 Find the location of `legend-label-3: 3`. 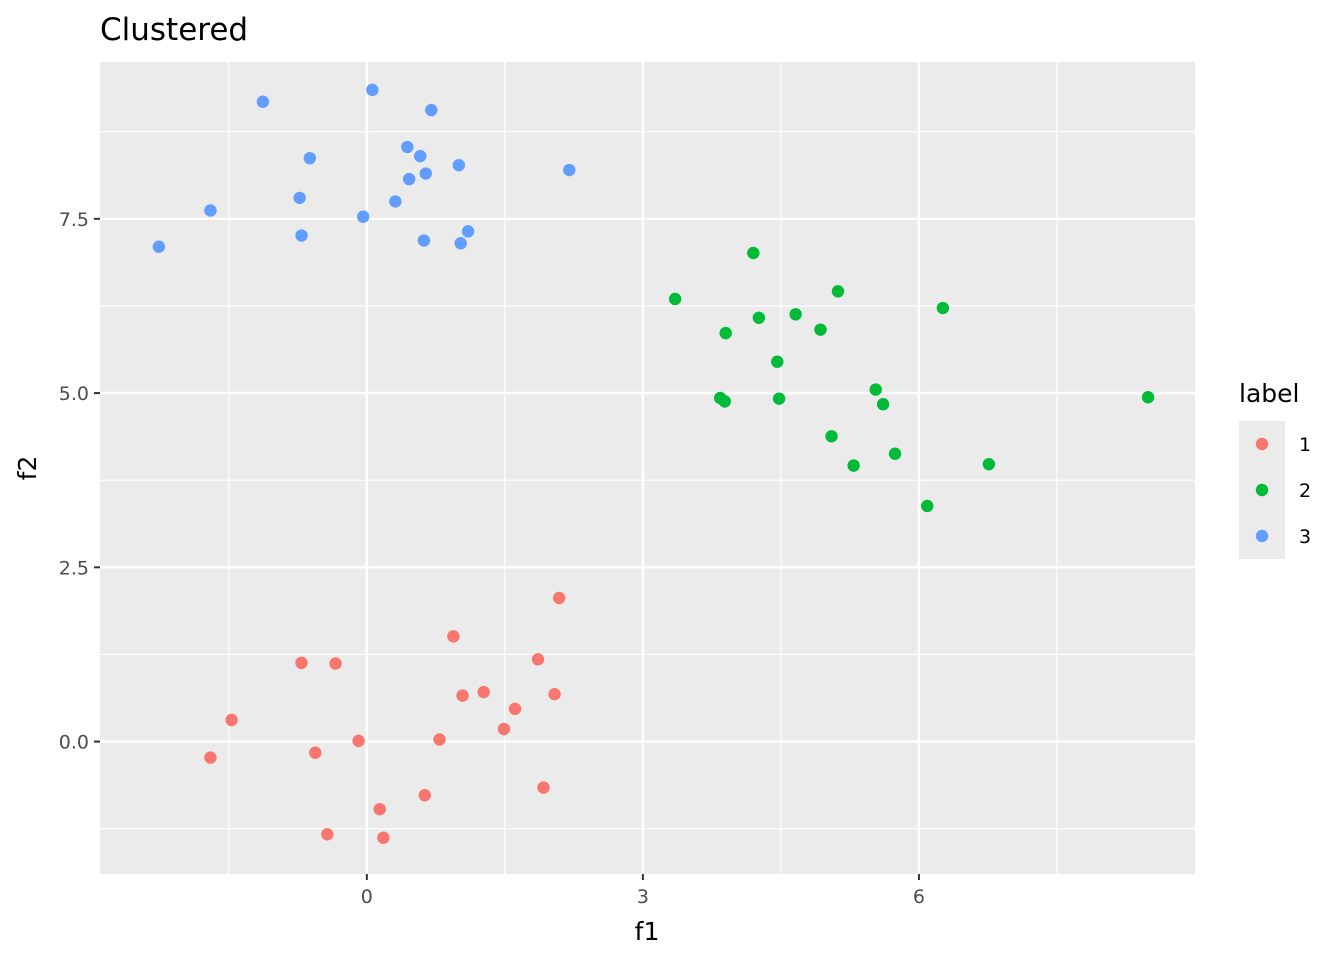

legend-label-3: 3 is located at coordinates (1305, 537).